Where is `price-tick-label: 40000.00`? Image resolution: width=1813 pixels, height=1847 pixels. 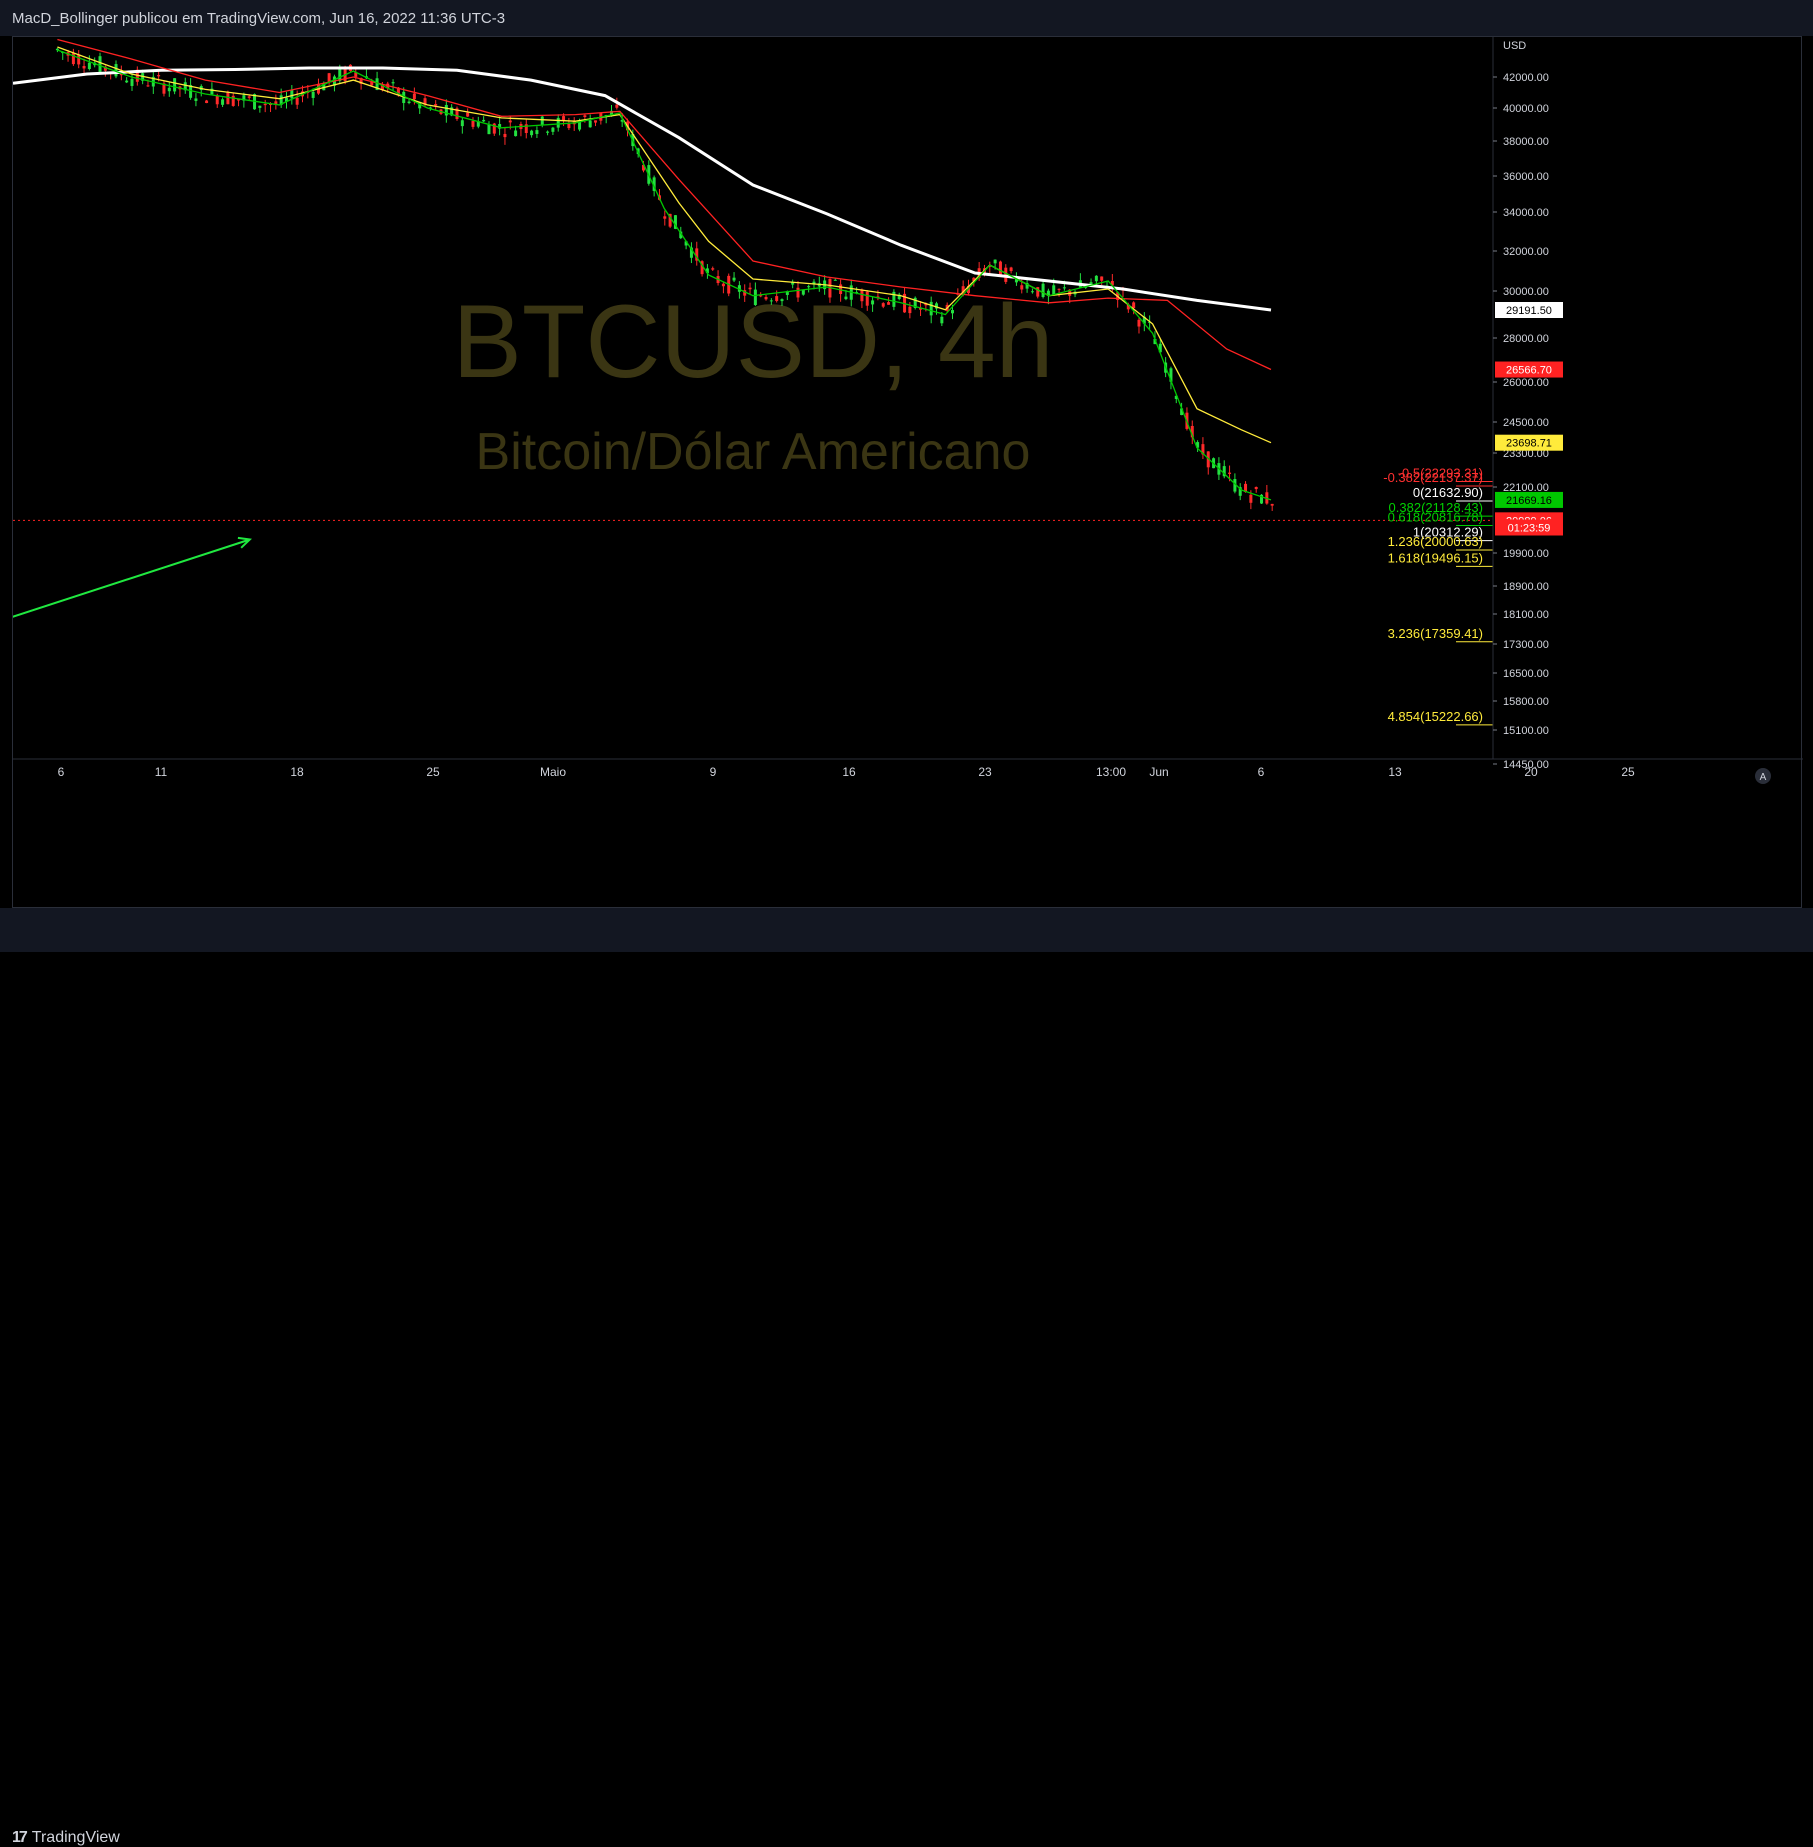 price-tick-label: 40000.00 is located at coordinates (1526, 109).